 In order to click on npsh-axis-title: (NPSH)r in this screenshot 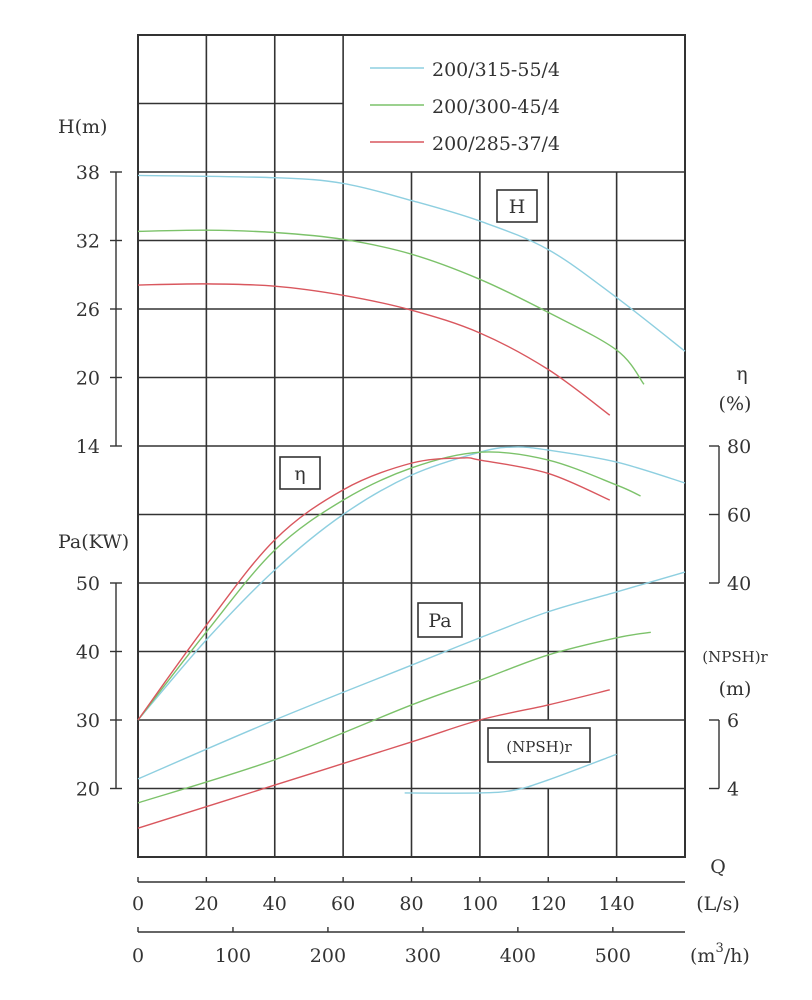, I will do `click(735, 657)`.